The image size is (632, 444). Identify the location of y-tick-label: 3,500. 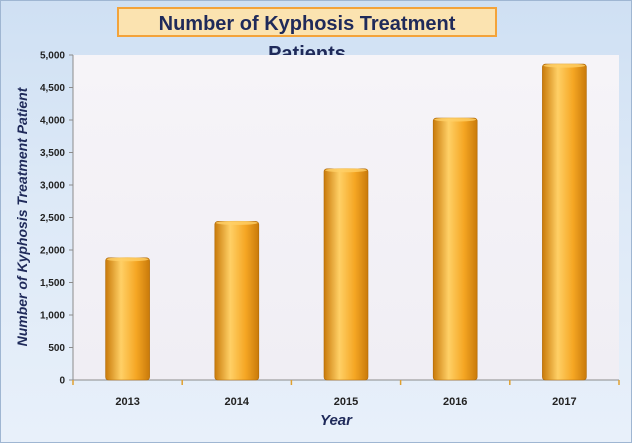
(52, 153).